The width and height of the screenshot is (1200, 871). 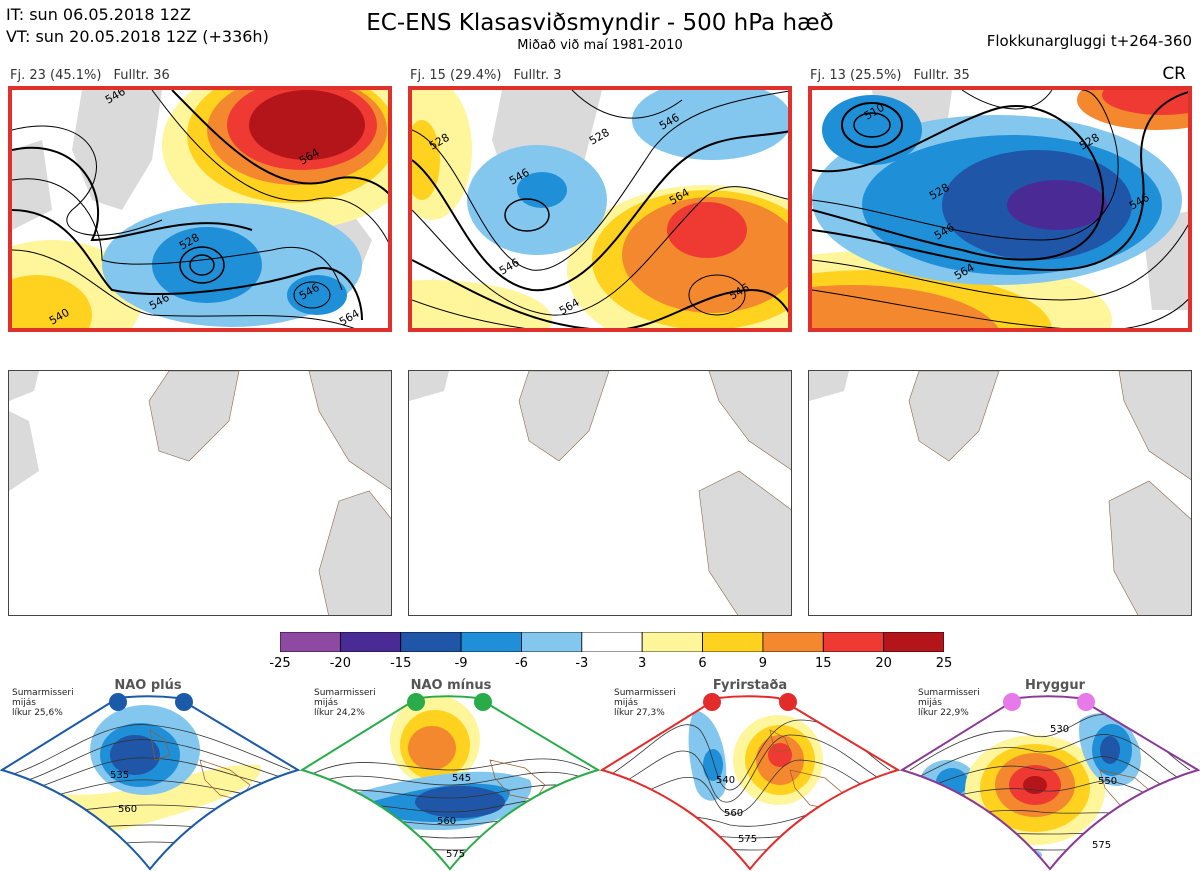 I want to click on representative-label: Fulltr. 36, so click(x=141, y=75).